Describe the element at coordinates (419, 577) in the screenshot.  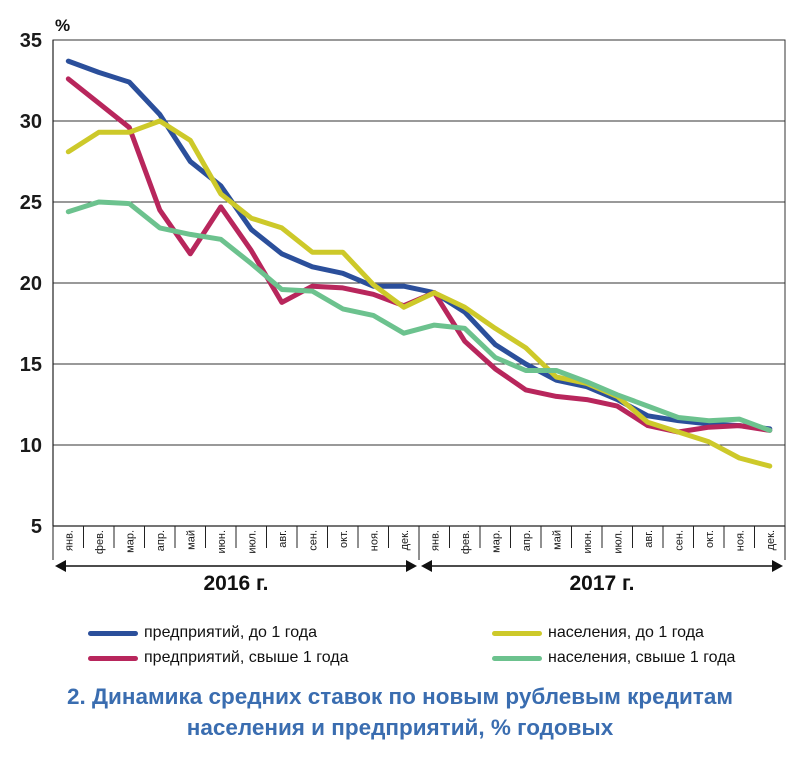
I see `year-groups: 2016 г. 2017 г.` at that location.